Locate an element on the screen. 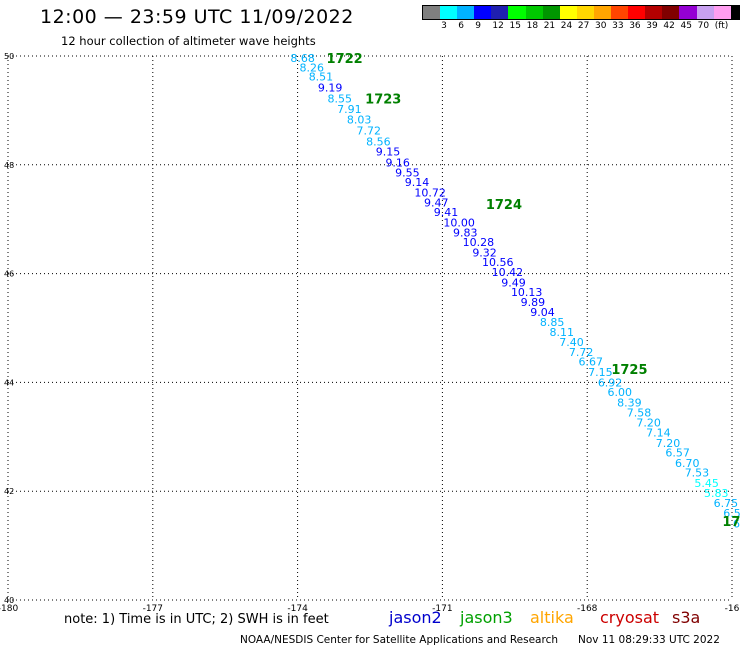 This screenshot has height=650, width=740. y-tick-label: 48 is located at coordinates (9, 165).